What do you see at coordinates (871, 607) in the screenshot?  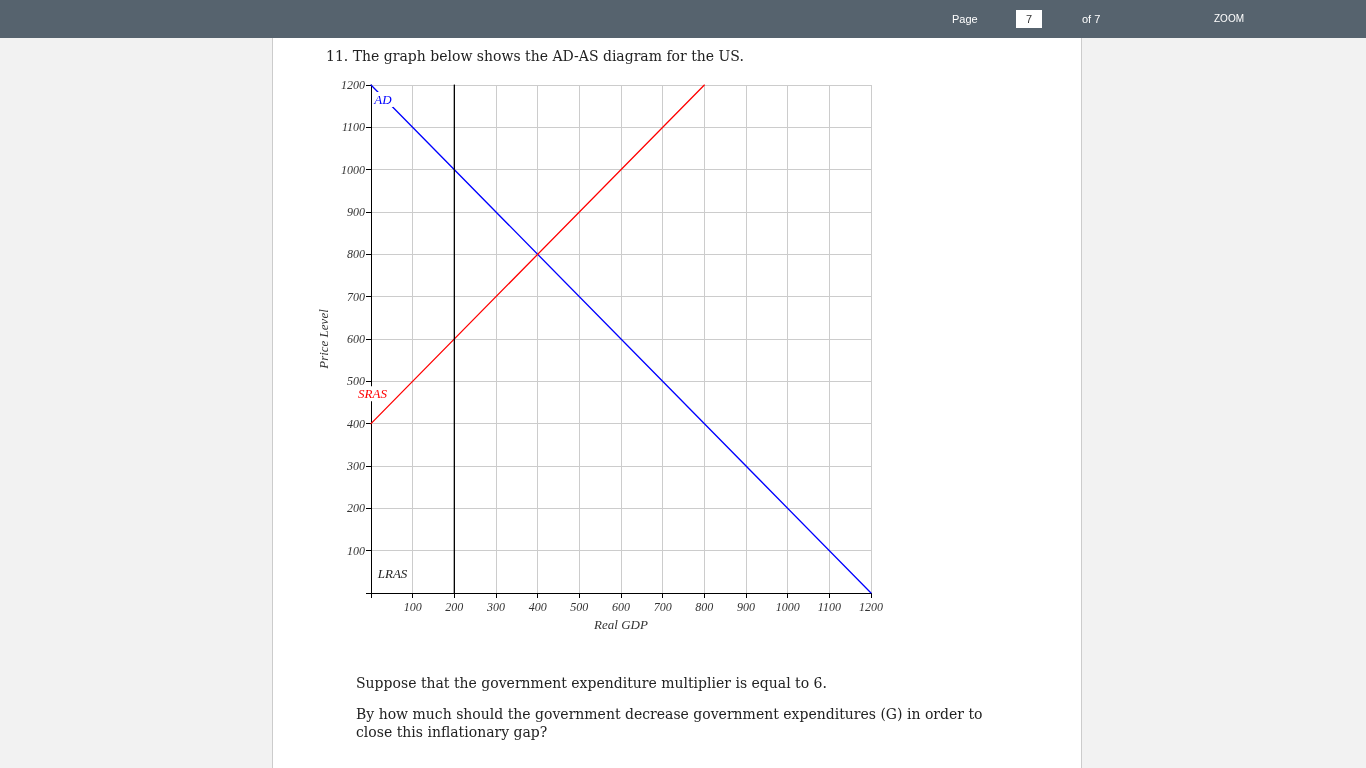 I see `x-tick-label: 1200` at bounding box center [871, 607].